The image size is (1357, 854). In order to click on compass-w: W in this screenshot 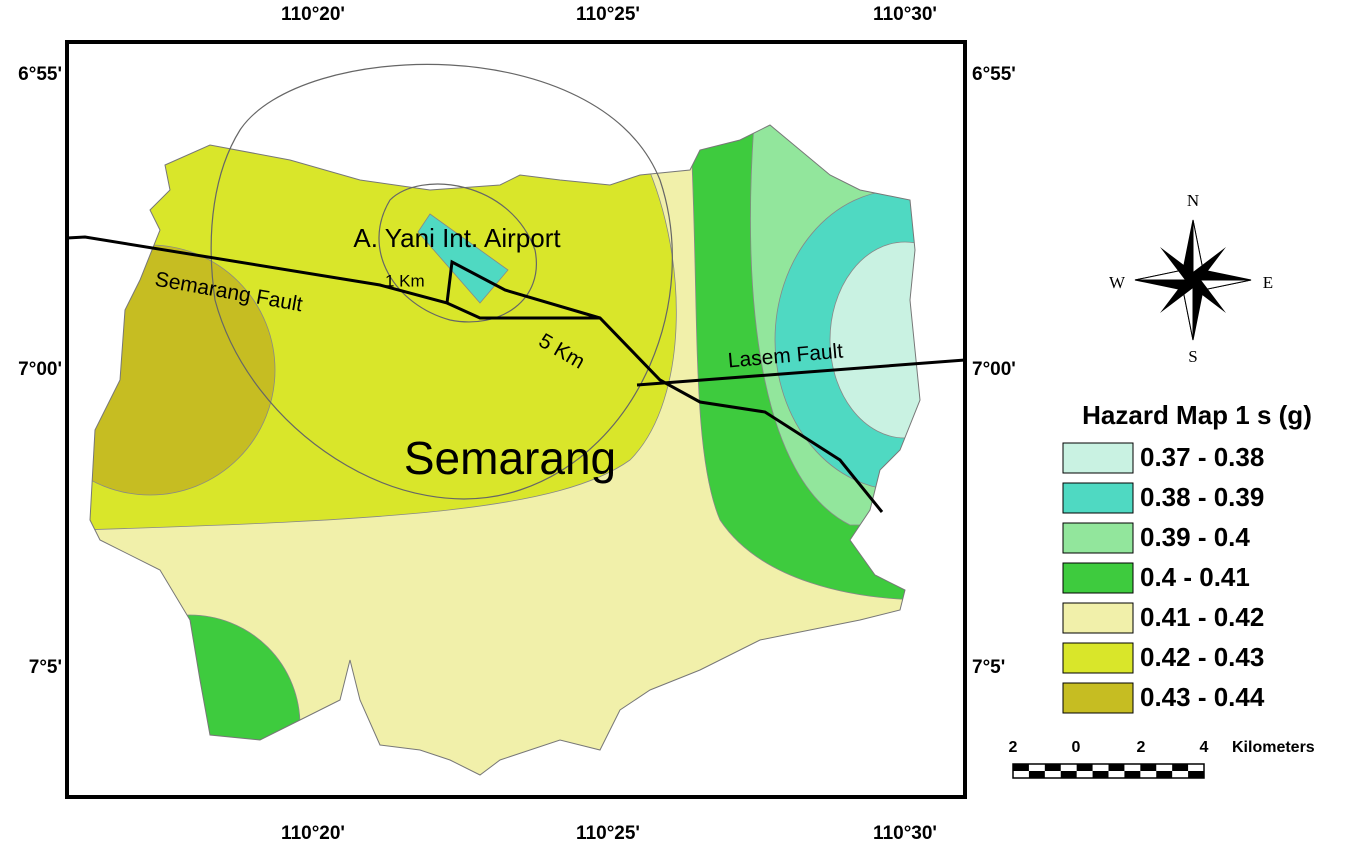, I will do `click(1117, 282)`.